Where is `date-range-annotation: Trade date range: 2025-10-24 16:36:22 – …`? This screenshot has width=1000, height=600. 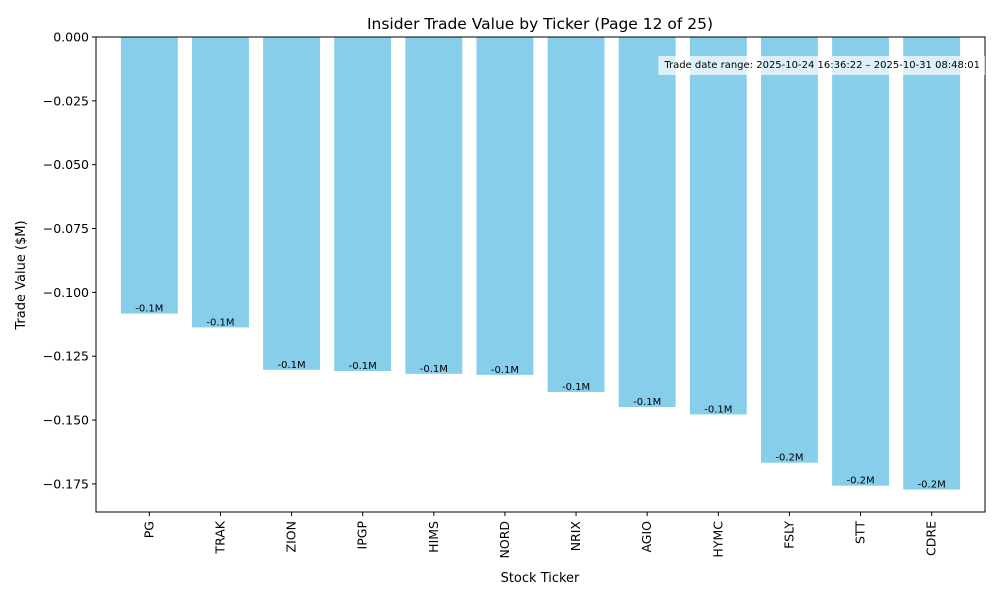 date-range-annotation: Trade date range: 2025-10-24 16:36:22 – … is located at coordinates (821, 65).